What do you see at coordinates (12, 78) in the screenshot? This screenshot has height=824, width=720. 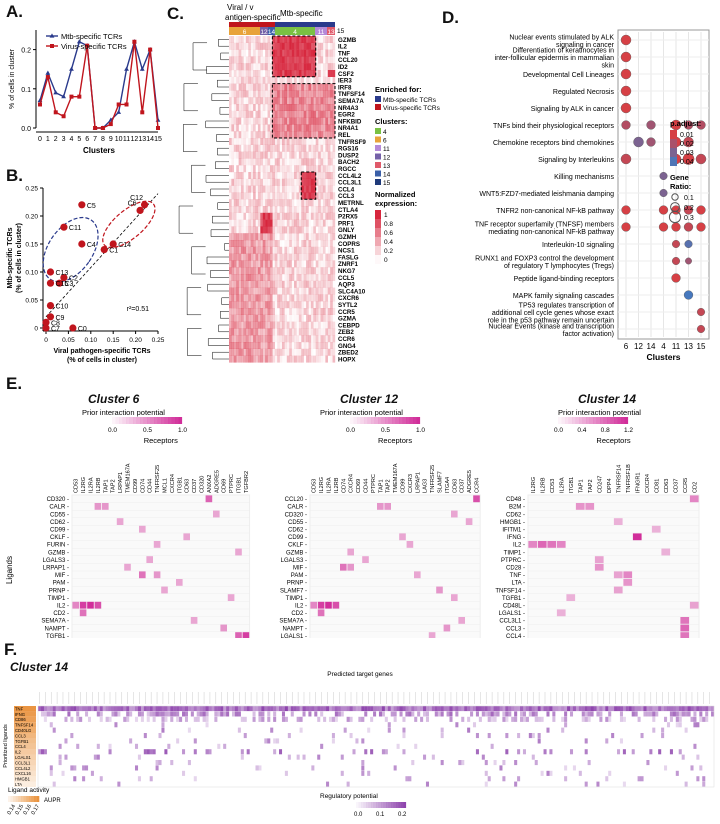 I see `y-axis-label: % of cells in cluster` at bounding box center [12, 78].